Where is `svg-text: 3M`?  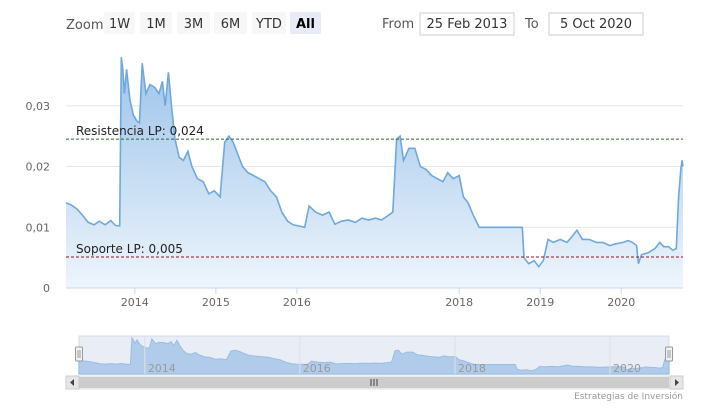 svg-text: 3M is located at coordinates (194, 24).